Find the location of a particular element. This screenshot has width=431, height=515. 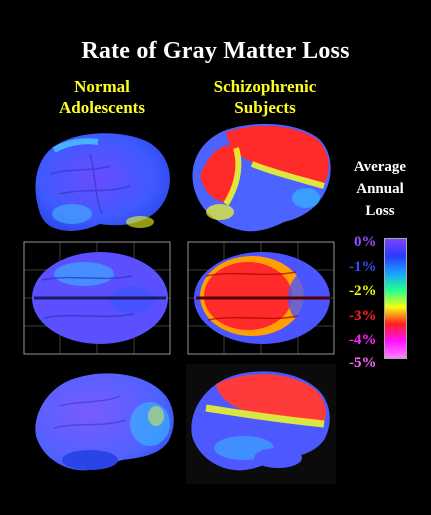

normal-lateral-brain is located at coordinates (103, 181).